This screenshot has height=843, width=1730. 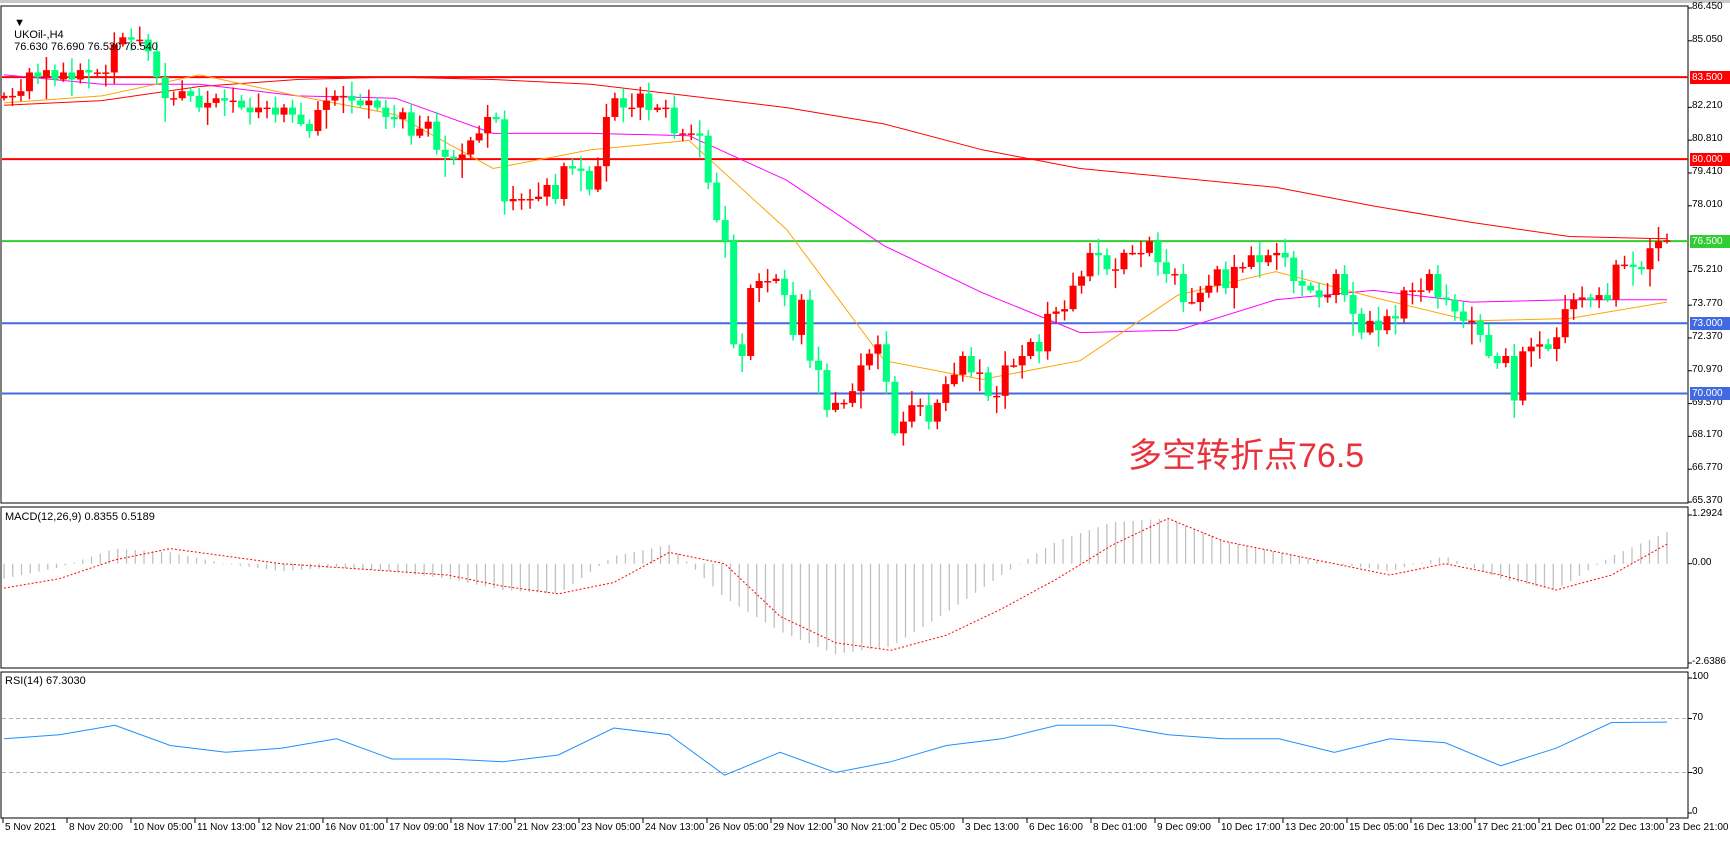 What do you see at coordinates (1707, 270) in the screenshot?
I see `price-tick-label: 75.210` at bounding box center [1707, 270].